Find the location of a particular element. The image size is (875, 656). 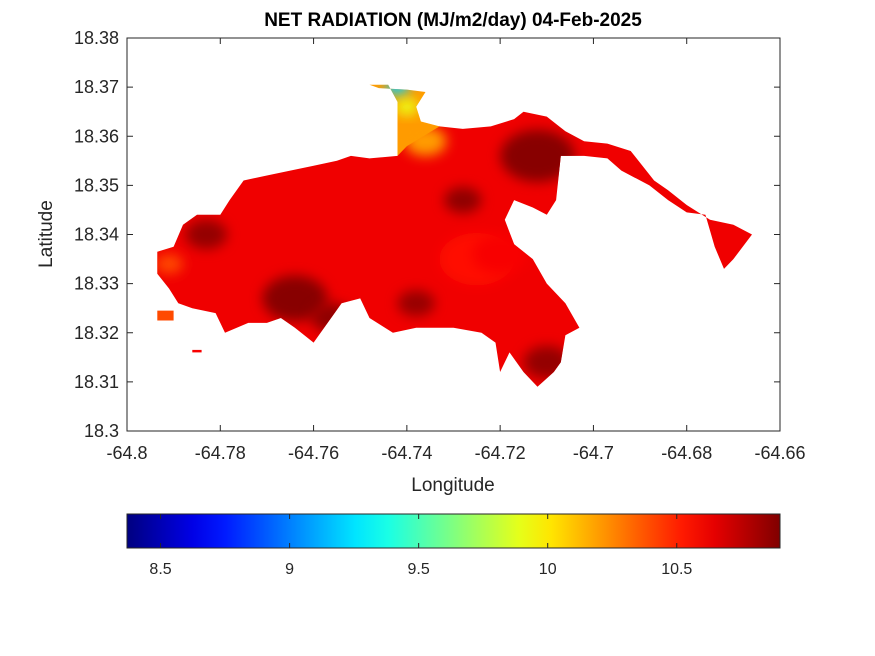

x-tick-label: -64.66 is located at coordinates (779, 453).